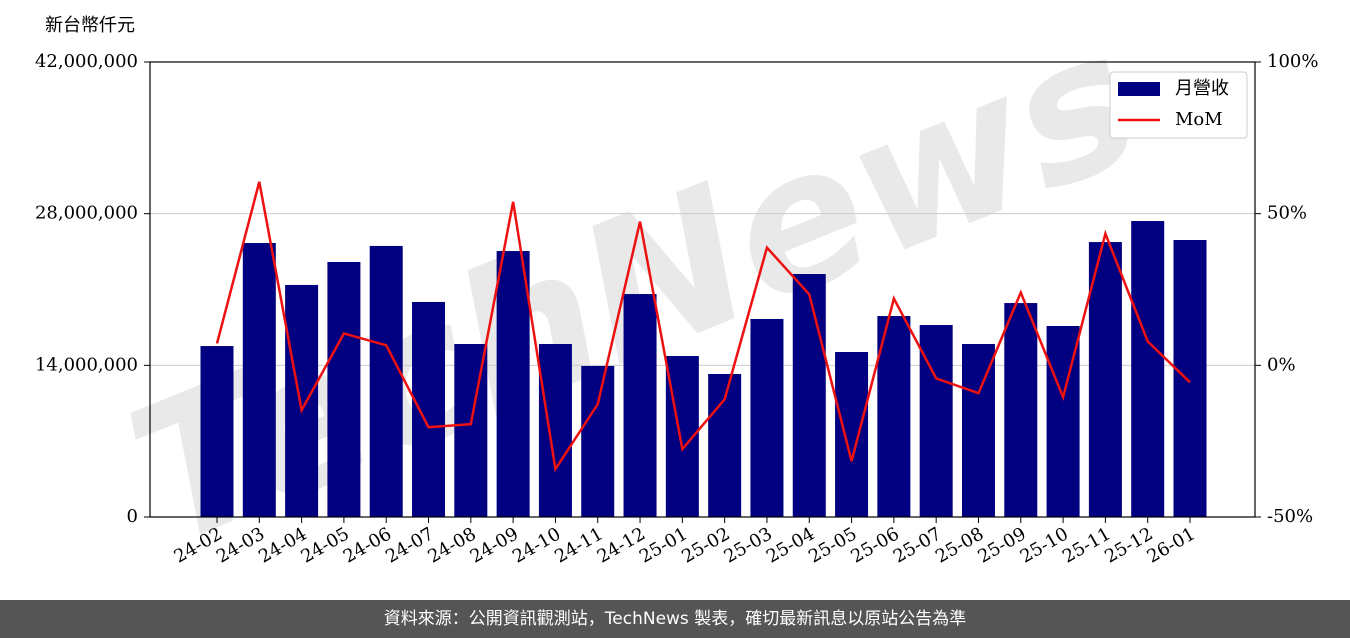 The image size is (1350, 638). I want to click on legend-label: MoM, so click(1199, 119).